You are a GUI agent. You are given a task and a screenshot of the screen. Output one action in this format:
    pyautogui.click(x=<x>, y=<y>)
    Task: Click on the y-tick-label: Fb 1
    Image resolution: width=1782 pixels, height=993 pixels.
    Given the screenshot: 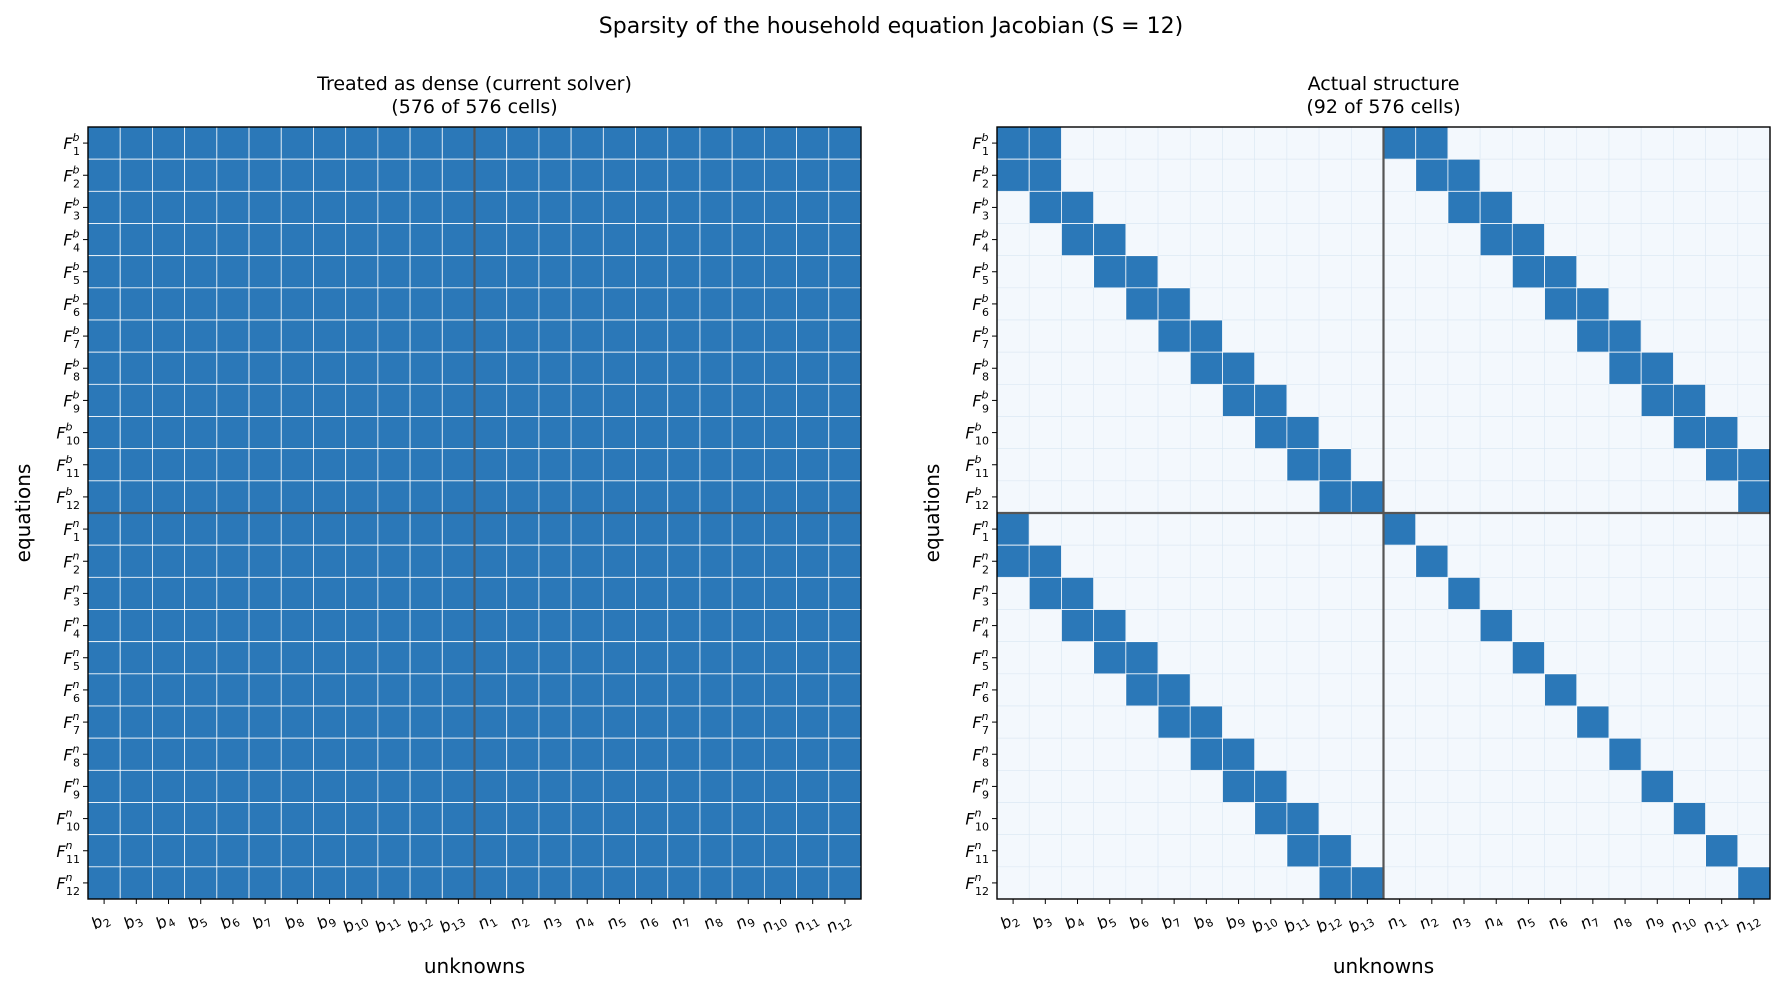 What is the action you would take?
    pyautogui.click(x=71, y=144)
    